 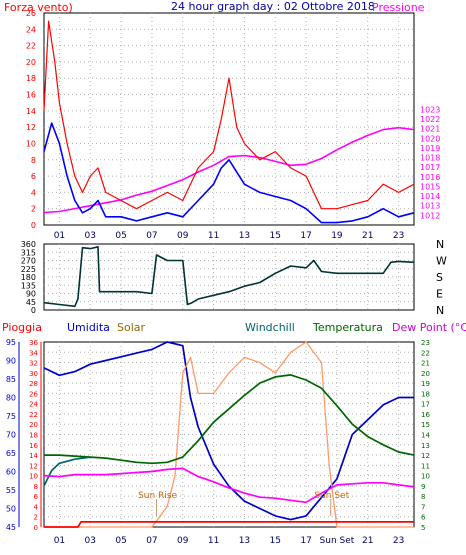 I want to click on y-tick-label-temp: 23, so click(x=425, y=343).